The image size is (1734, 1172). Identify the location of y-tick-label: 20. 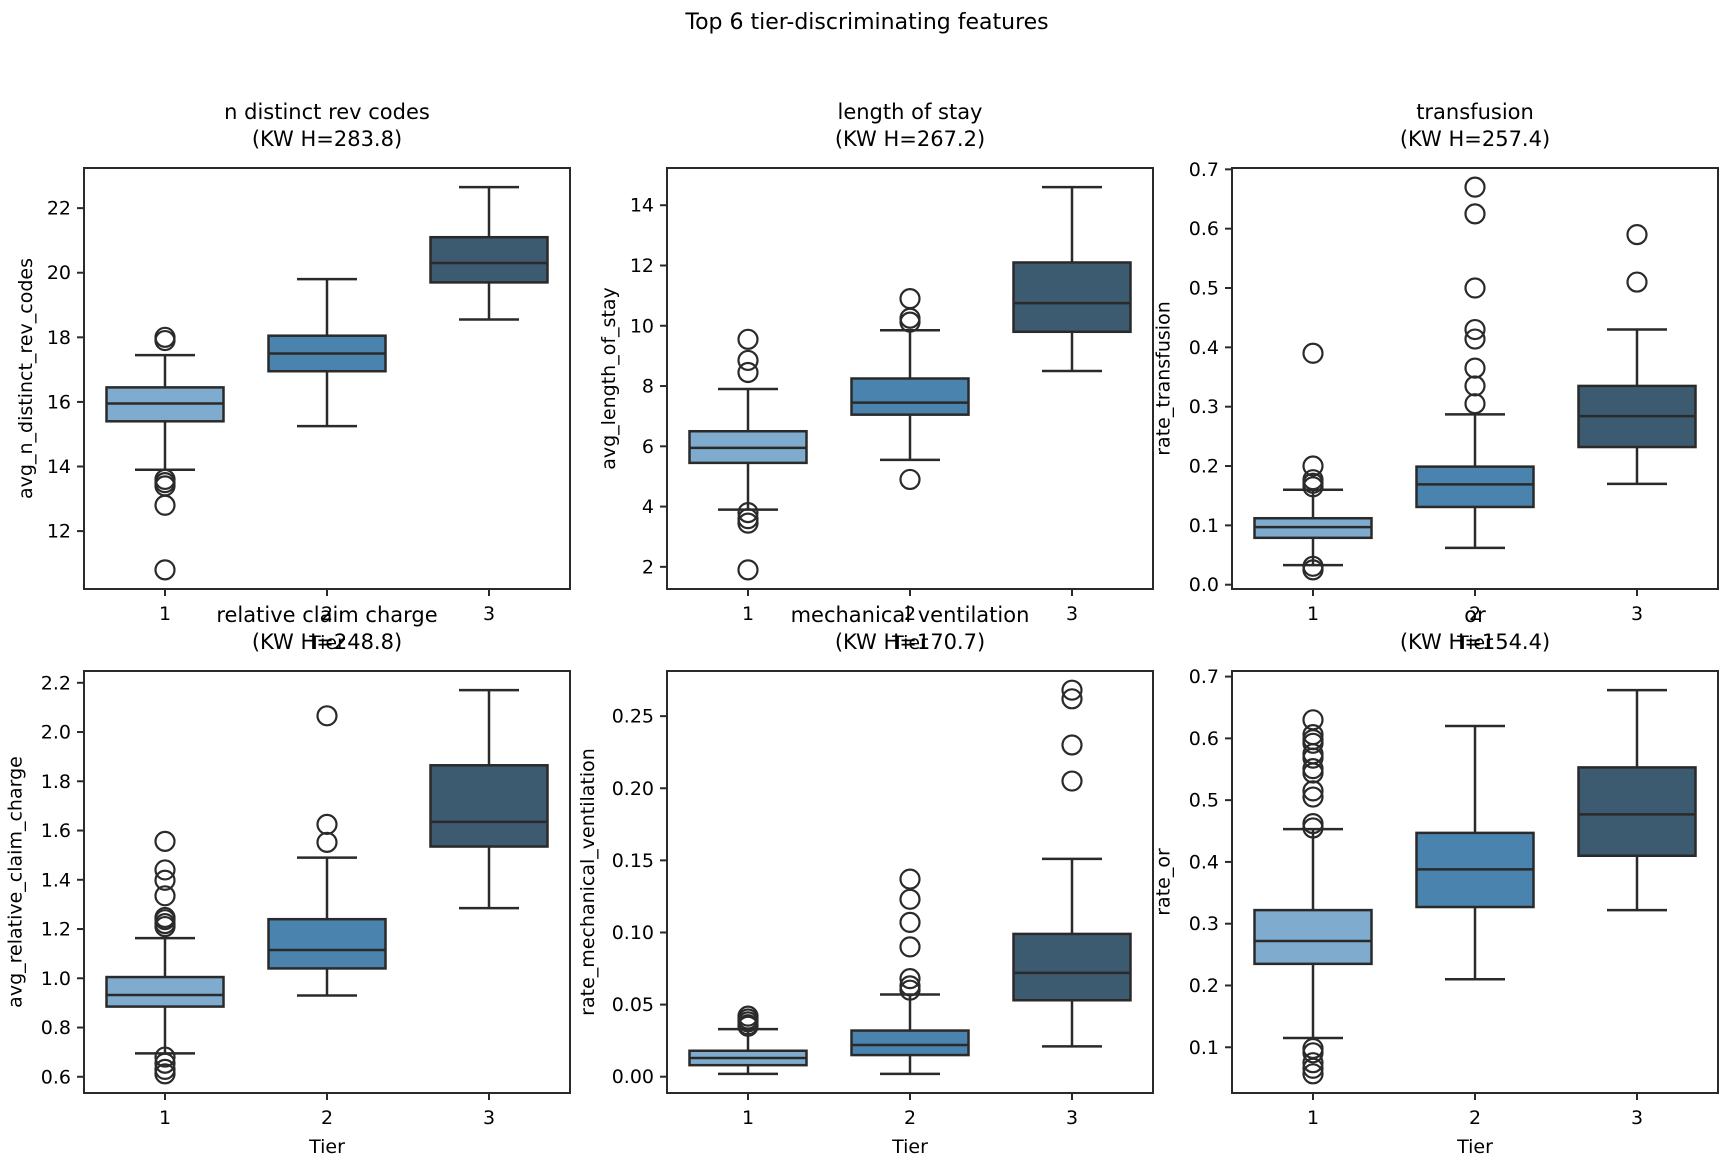
(59, 273).